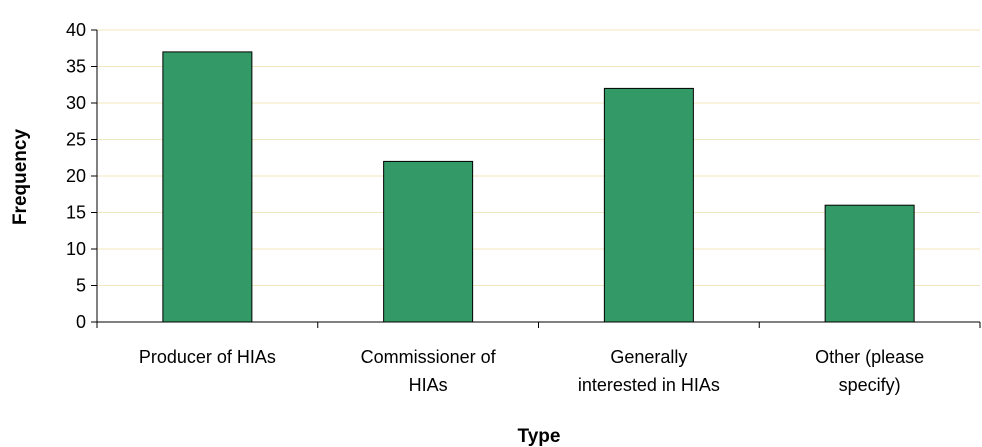 This screenshot has width=982, height=447. I want to click on x-tick-label: Commissioner of HIAs, so click(429, 371).